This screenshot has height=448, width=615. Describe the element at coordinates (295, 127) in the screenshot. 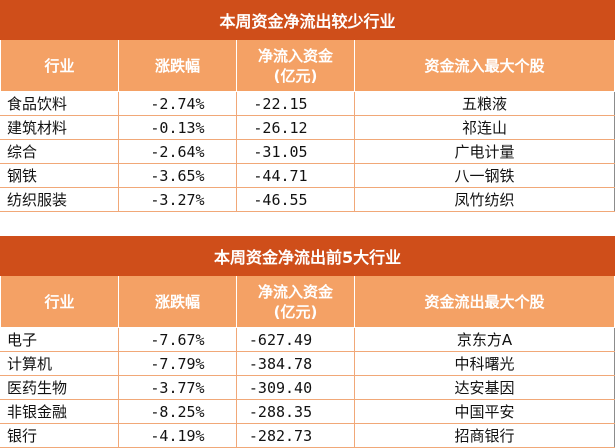

I see `cell-net-flow: -26.12` at that location.